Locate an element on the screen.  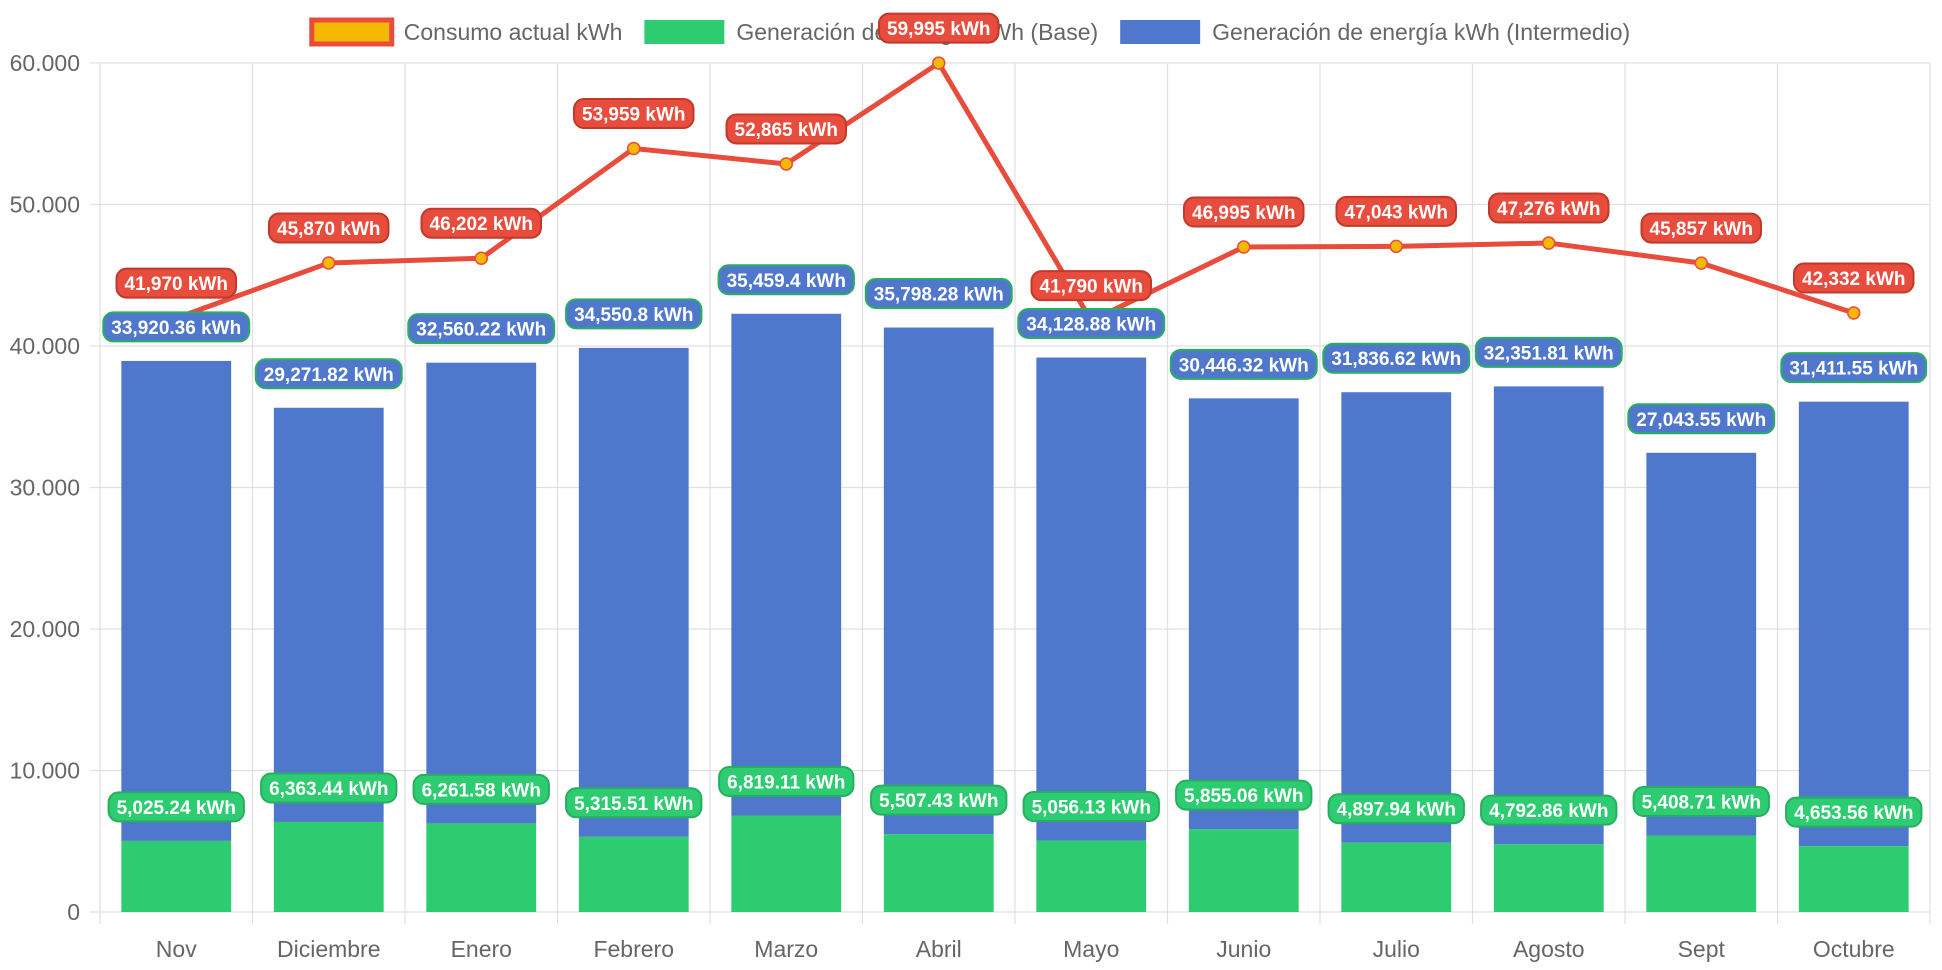
y-tick-label: 30.000 is located at coordinates (45, 488).